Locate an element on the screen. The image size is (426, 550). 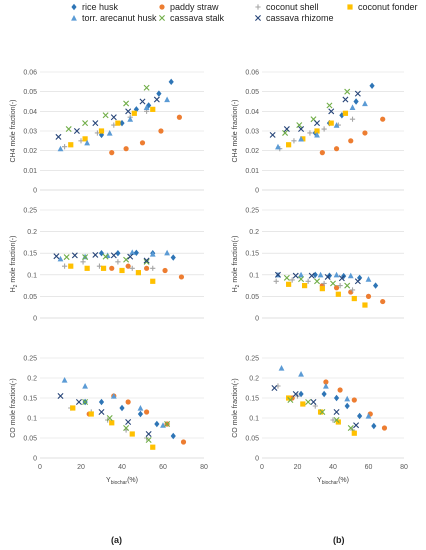
series-torr-arecanut-husk is located at coordinates (113, 124).